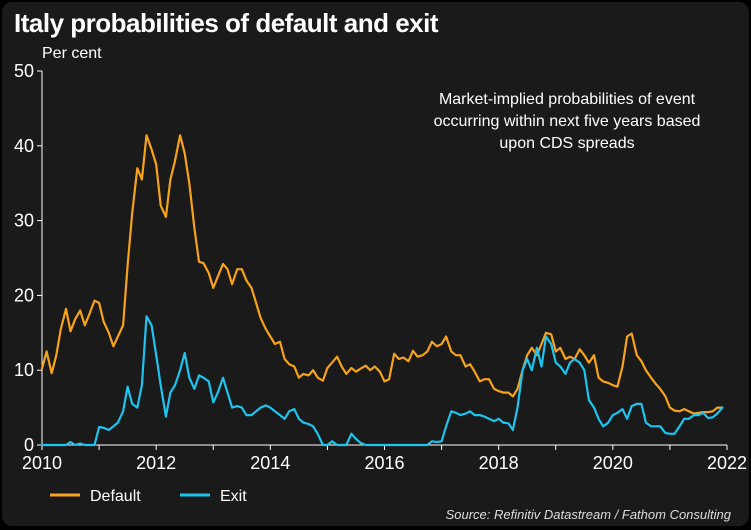 The height and width of the screenshot is (530, 751). What do you see at coordinates (24, 71) in the screenshot?
I see `y-tick-label: 50` at bounding box center [24, 71].